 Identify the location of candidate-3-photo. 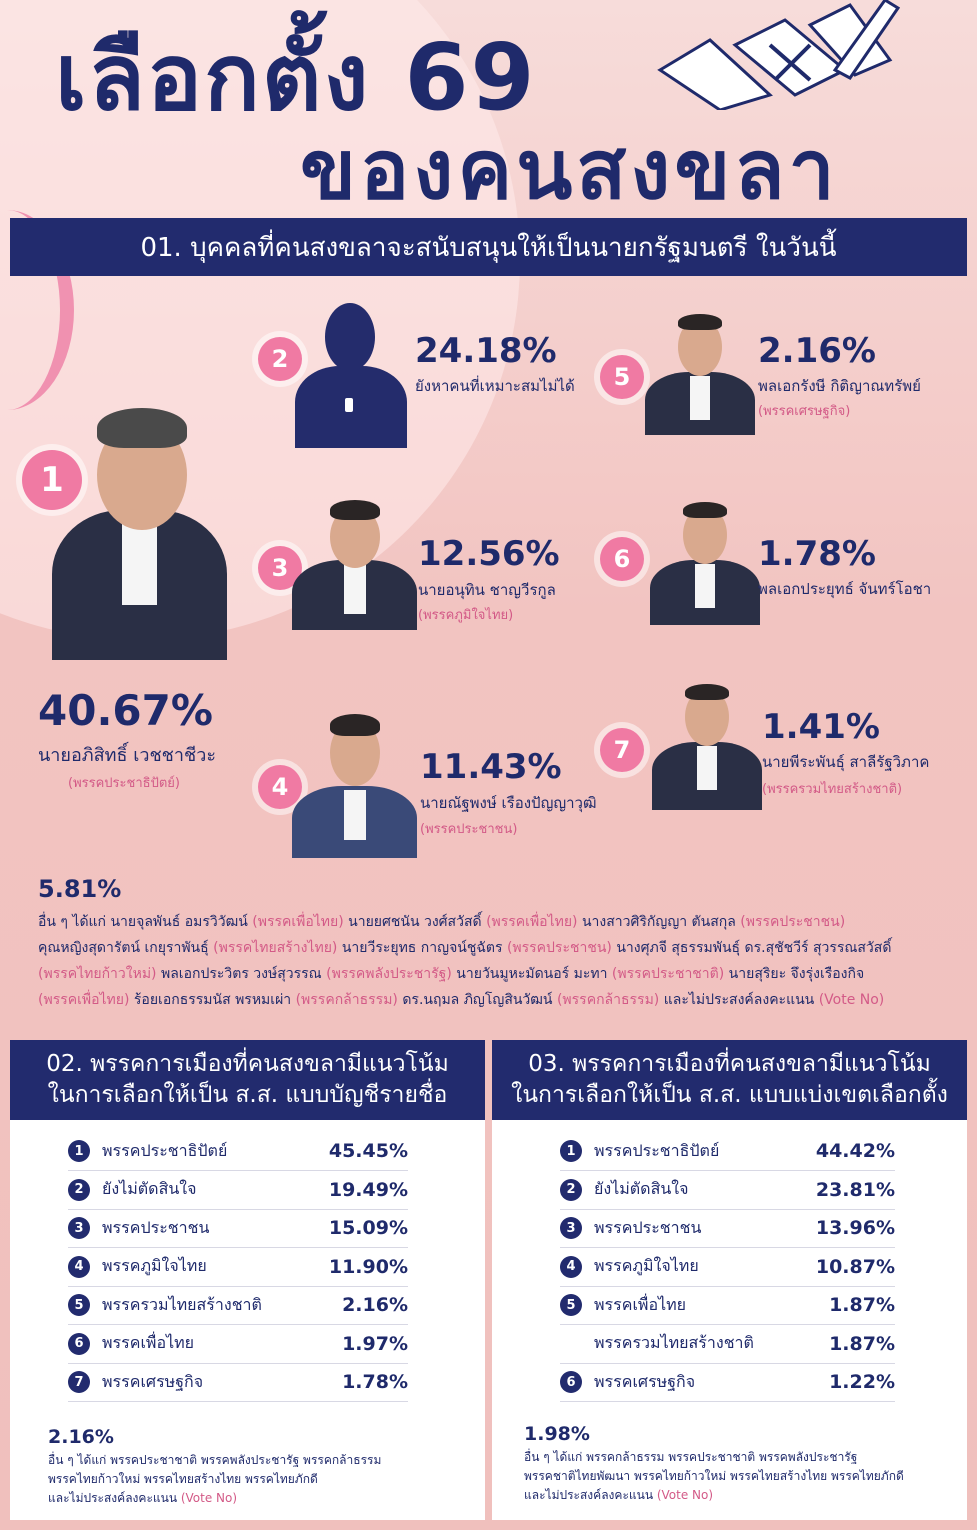
(354, 565).